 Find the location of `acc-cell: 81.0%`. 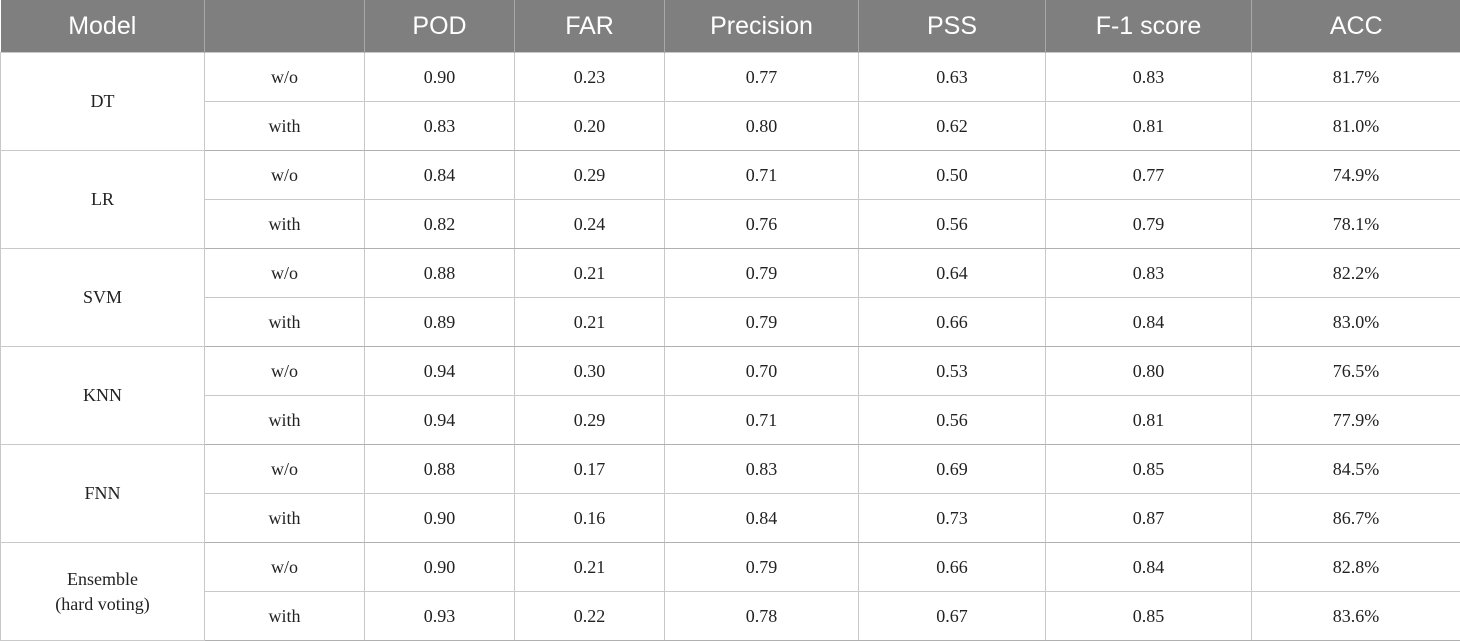

acc-cell: 81.0% is located at coordinates (1356, 126).